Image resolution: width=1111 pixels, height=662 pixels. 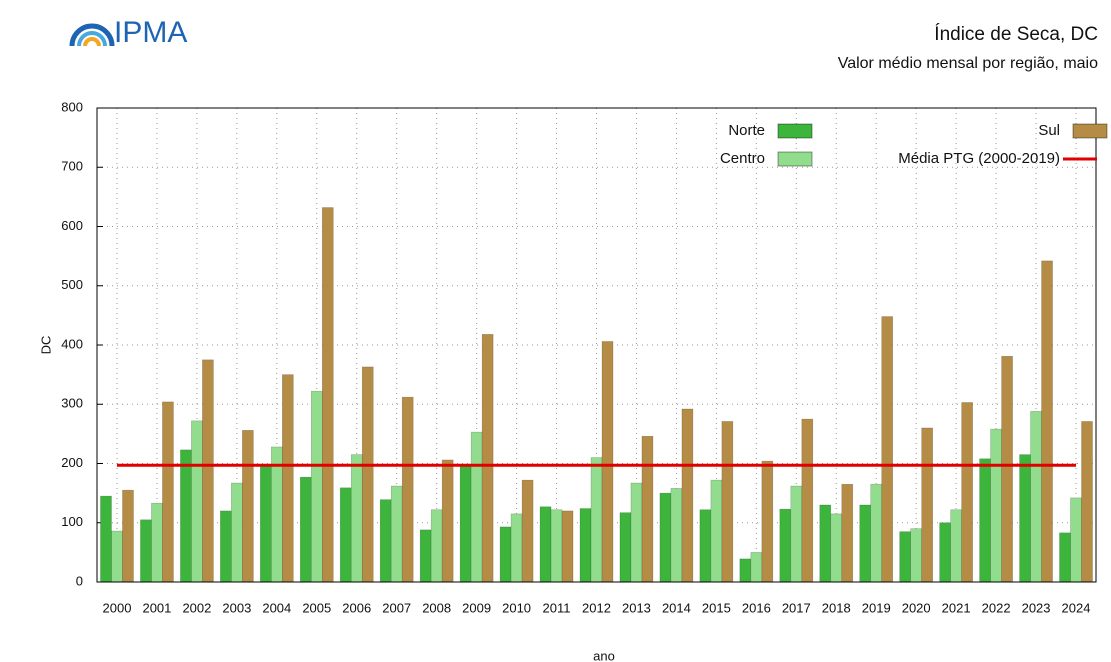 What do you see at coordinates (1076, 607) in the screenshot?
I see `x-tick-label: 2024` at bounding box center [1076, 607].